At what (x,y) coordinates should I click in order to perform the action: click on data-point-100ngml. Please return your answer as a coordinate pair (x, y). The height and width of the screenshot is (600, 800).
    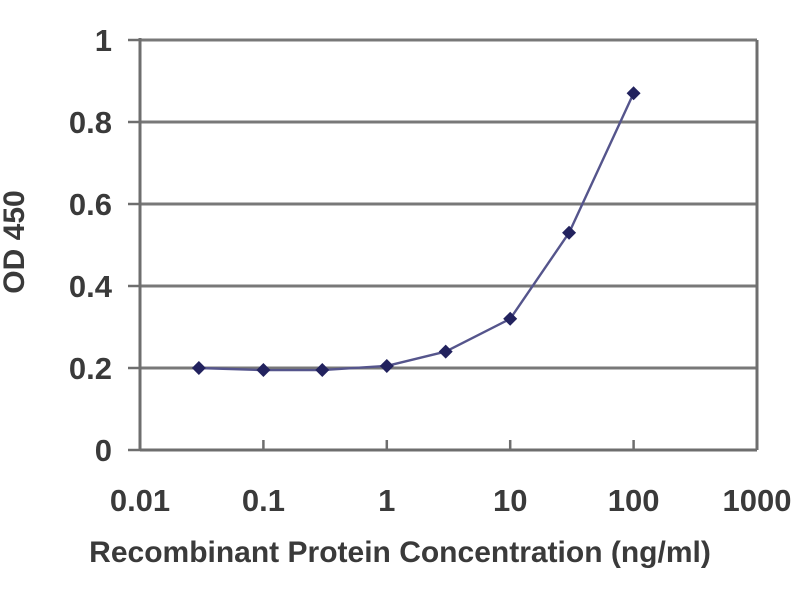
    Looking at the image, I should click on (633, 93).